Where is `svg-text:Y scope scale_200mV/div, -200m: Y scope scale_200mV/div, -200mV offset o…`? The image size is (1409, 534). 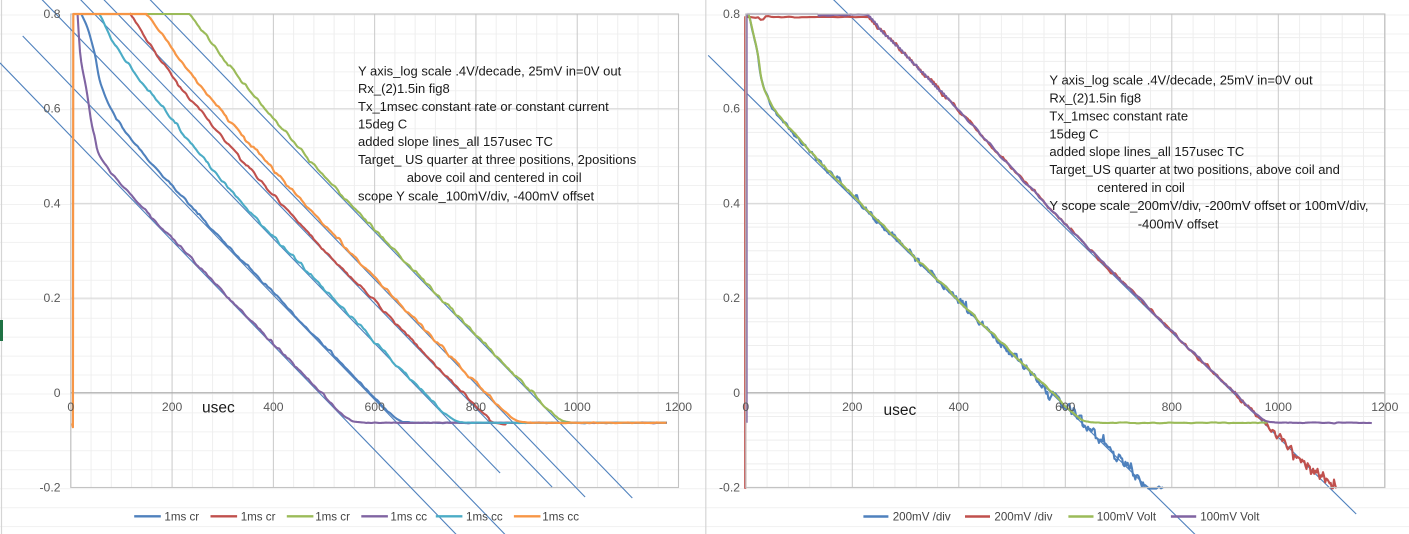 svg-text:Y scope scale_200mV/div, -200m: Y scope scale_200mV/div, -200mV offset o… is located at coordinates (1208, 205).